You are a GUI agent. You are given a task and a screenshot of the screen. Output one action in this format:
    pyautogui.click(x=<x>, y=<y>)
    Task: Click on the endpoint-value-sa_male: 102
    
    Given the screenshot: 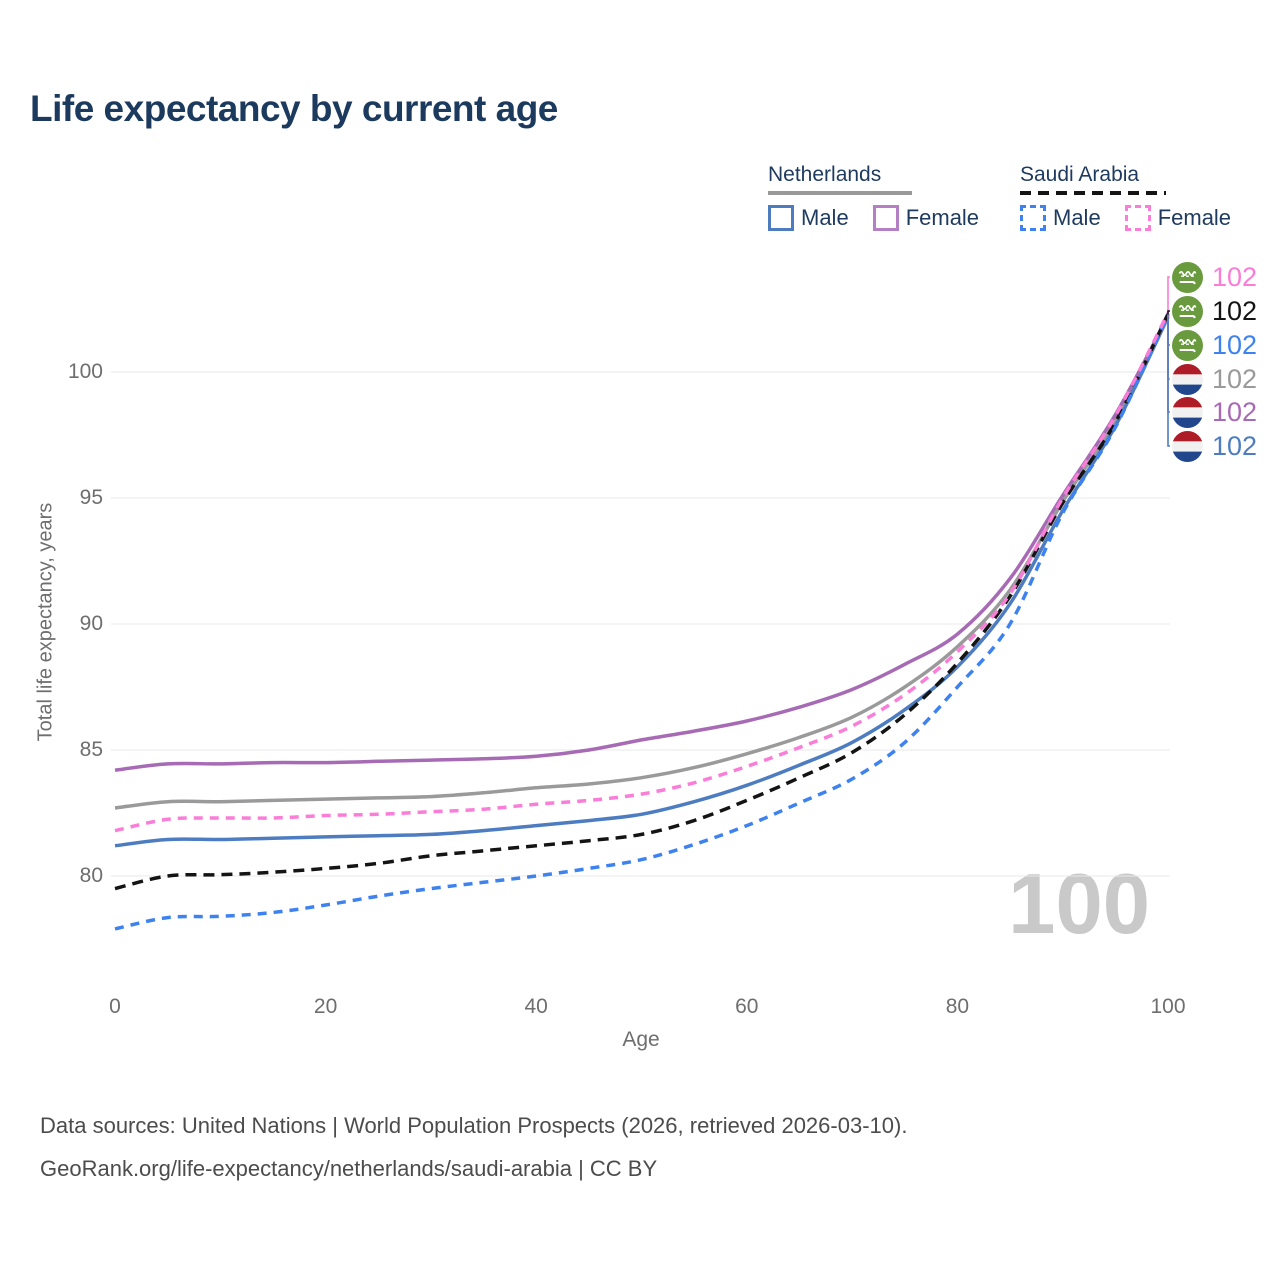 What is the action you would take?
    pyautogui.click(x=1235, y=344)
    